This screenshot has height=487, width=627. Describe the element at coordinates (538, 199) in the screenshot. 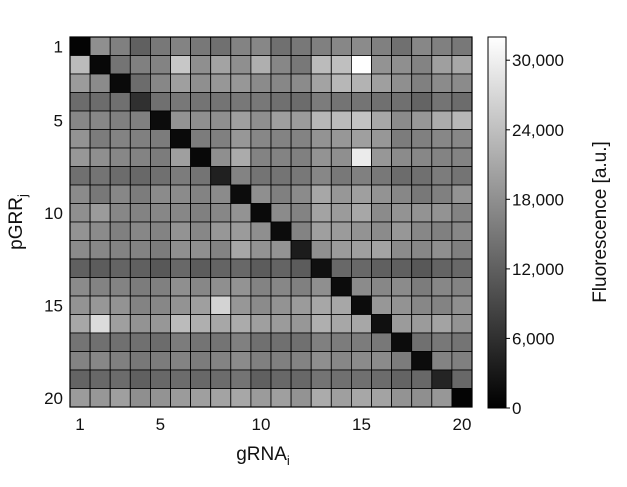

I see `colorbar-tick-label: 18,000` at that location.